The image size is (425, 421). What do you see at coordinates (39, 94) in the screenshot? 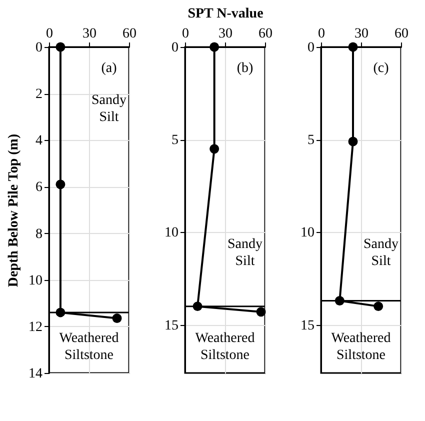
I see `y-tick-label: 2` at bounding box center [39, 94].